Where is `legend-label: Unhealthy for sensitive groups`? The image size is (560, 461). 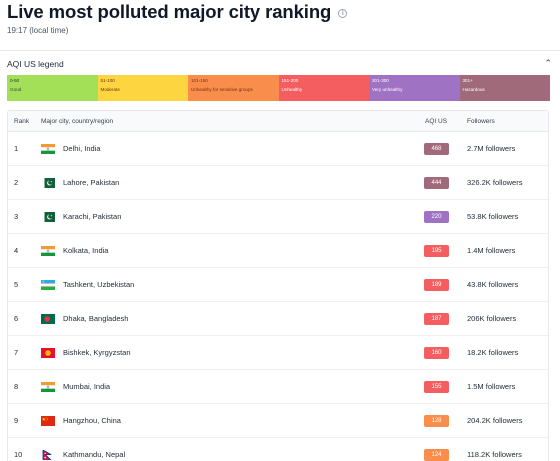
legend-label: Unhealthy for sensitive groups is located at coordinates (222, 89).